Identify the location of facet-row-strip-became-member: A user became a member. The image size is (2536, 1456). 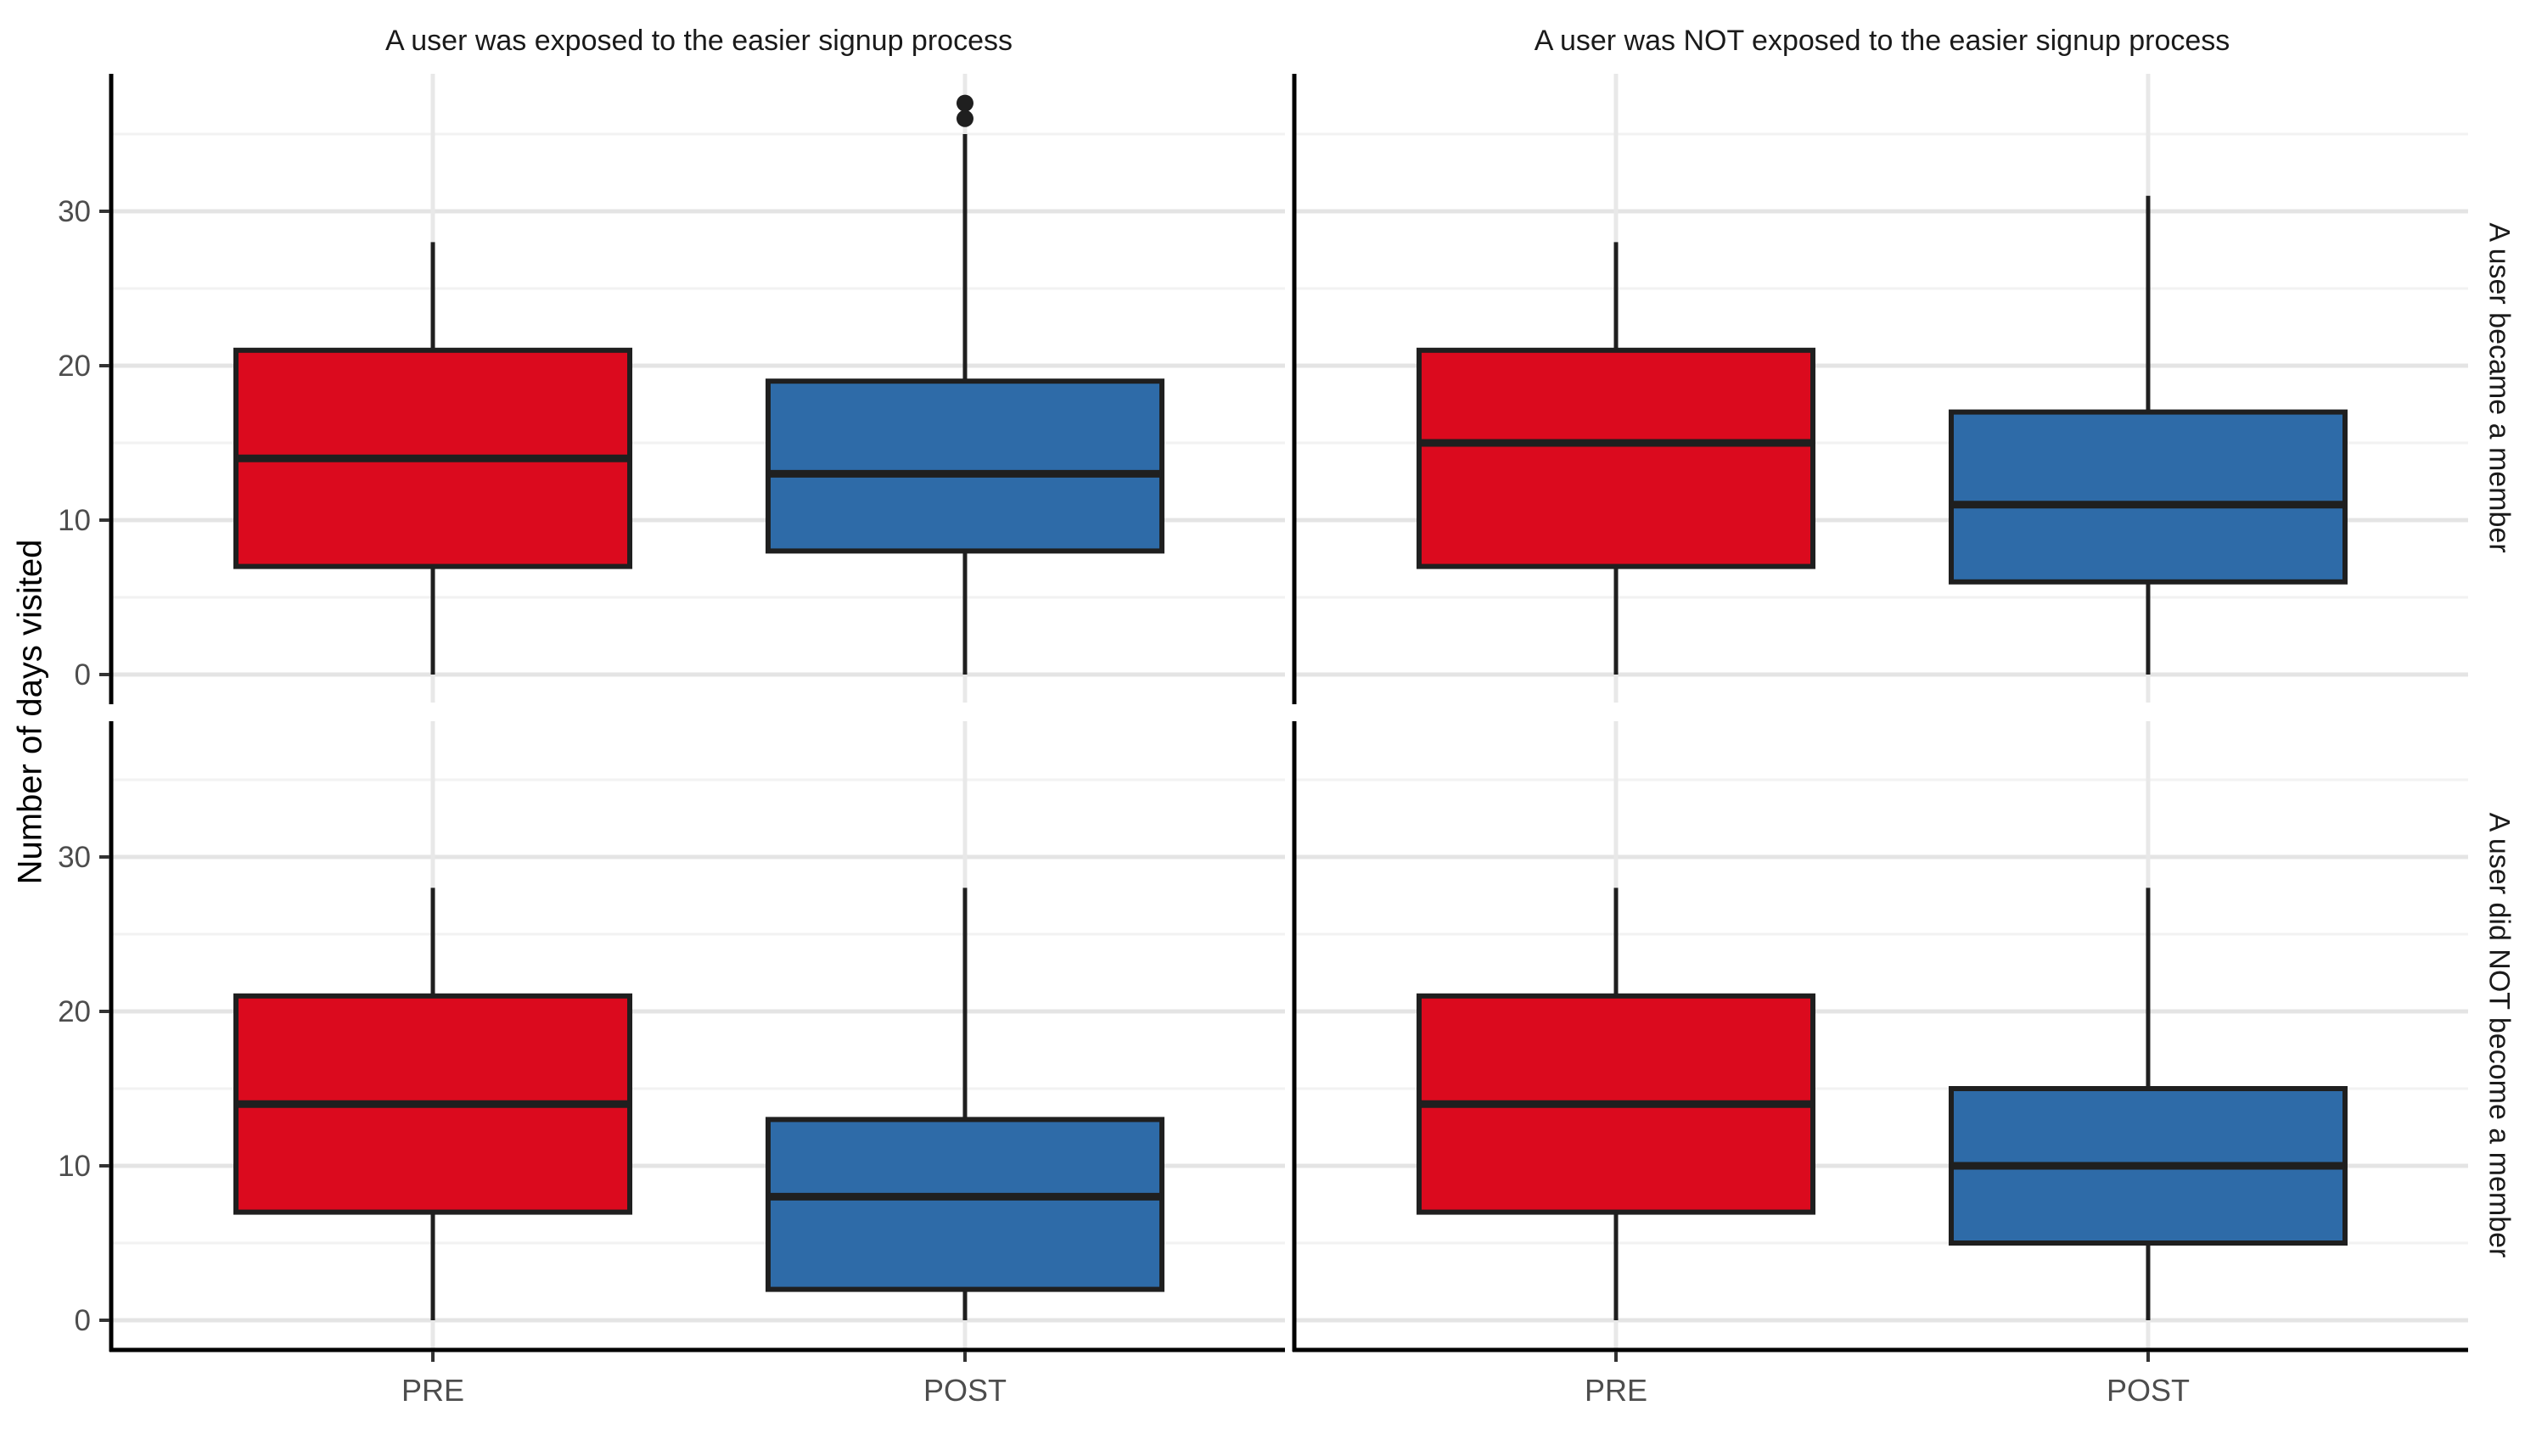
(2499, 388).